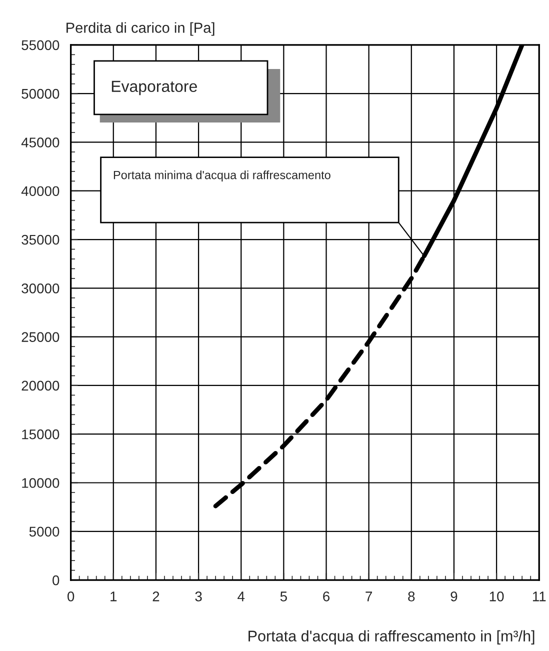 Image resolution: width=549 pixels, height=651 pixels. What do you see at coordinates (41, 45) in the screenshot?
I see `y-tick-label: 55000` at bounding box center [41, 45].